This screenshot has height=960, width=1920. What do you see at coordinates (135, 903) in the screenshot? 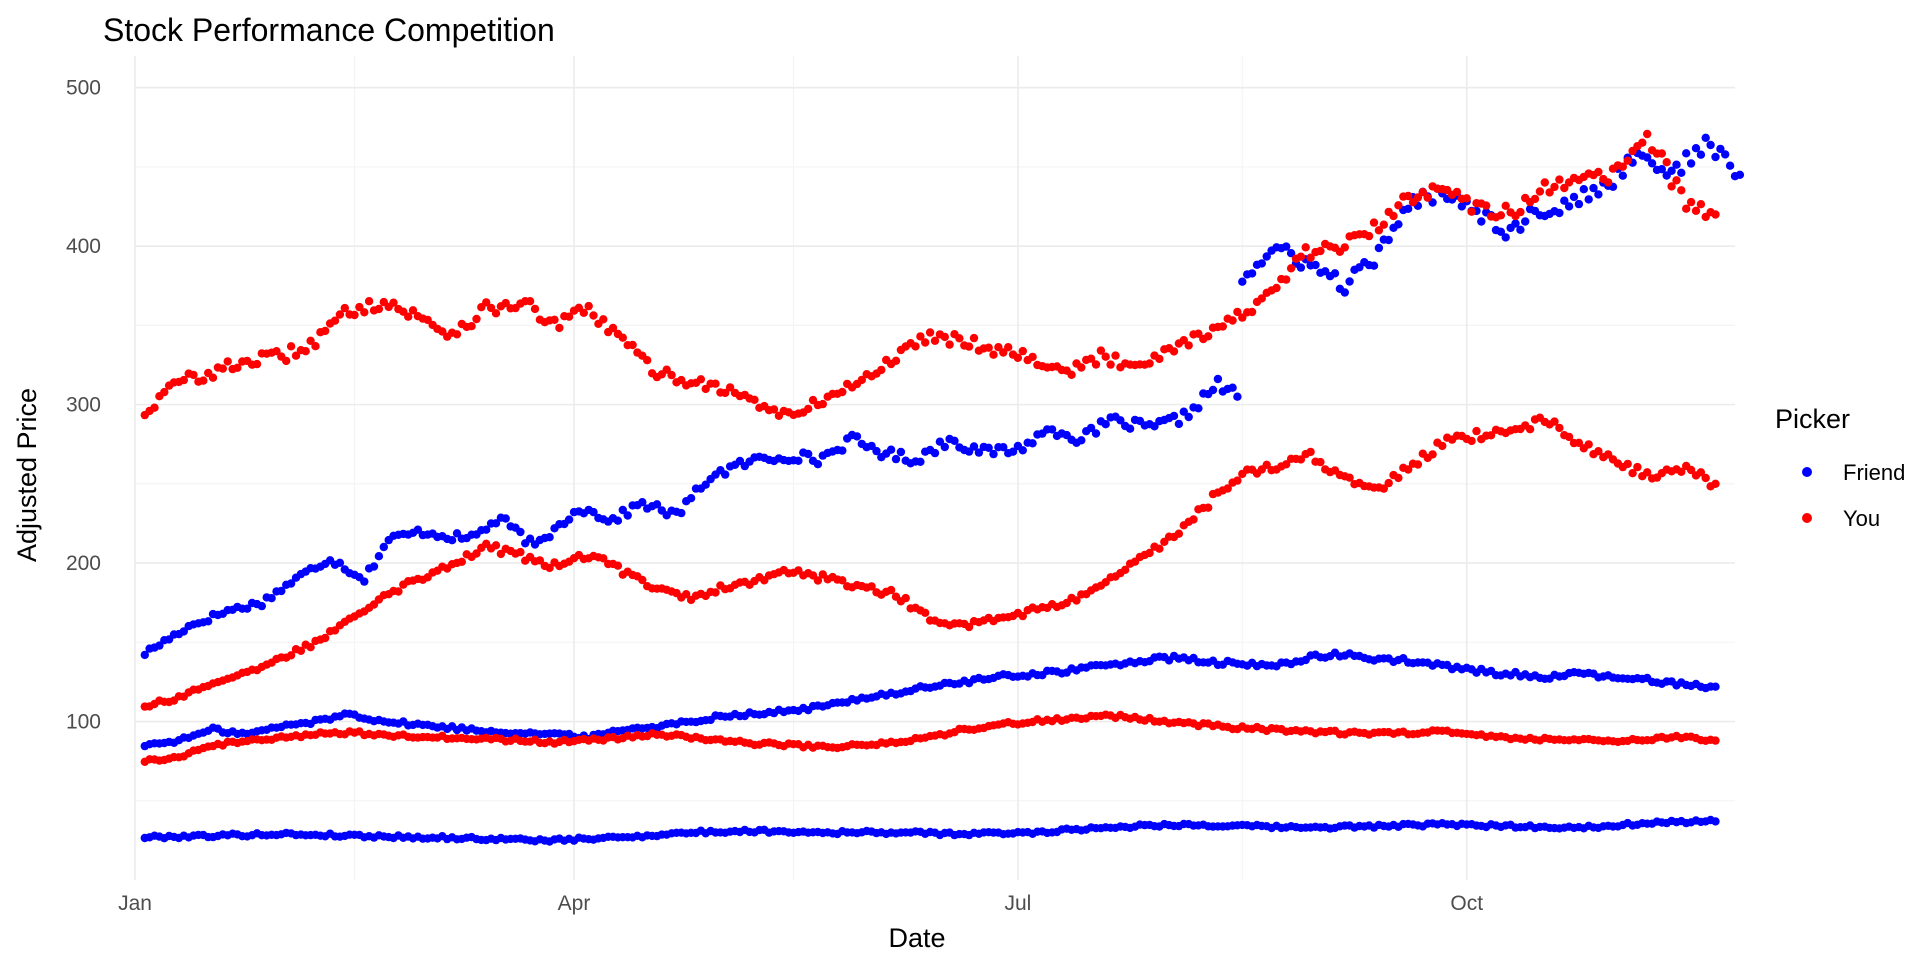
I see `x-tick-label: Jan` at bounding box center [135, 903].